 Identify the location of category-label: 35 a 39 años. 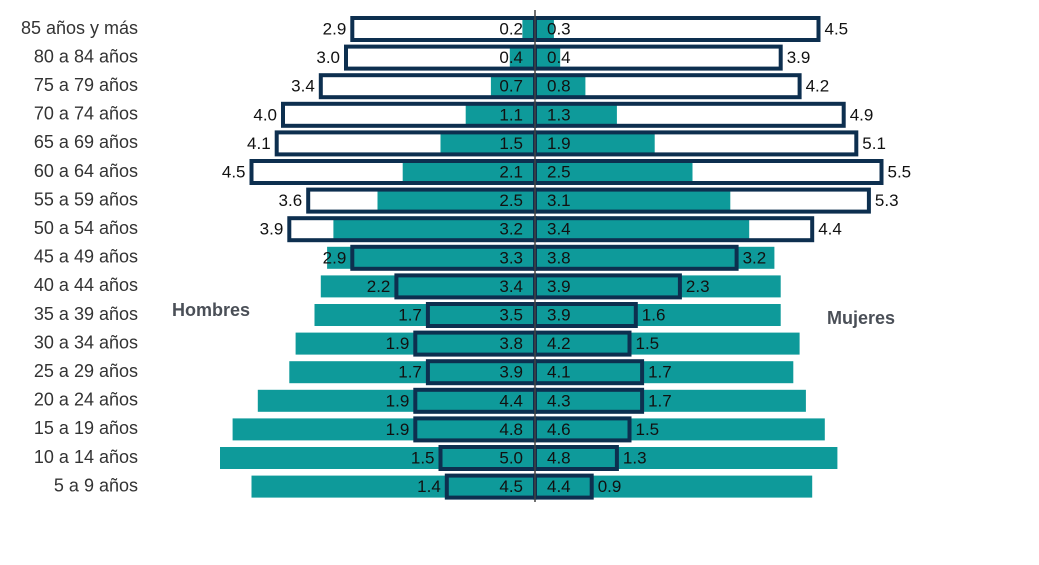
(86, 314).